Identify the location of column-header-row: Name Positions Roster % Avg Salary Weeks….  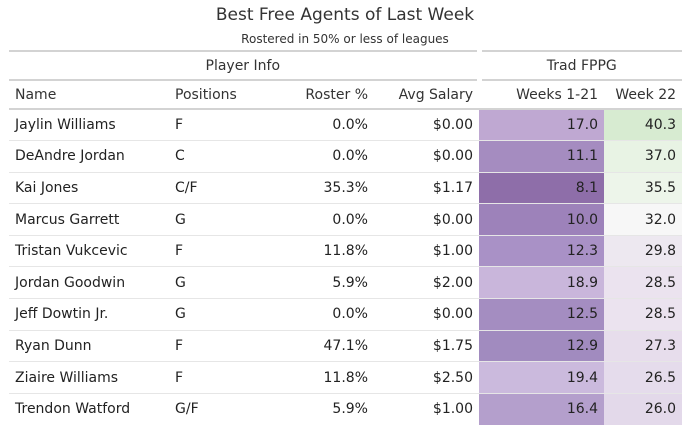
(346, 95).